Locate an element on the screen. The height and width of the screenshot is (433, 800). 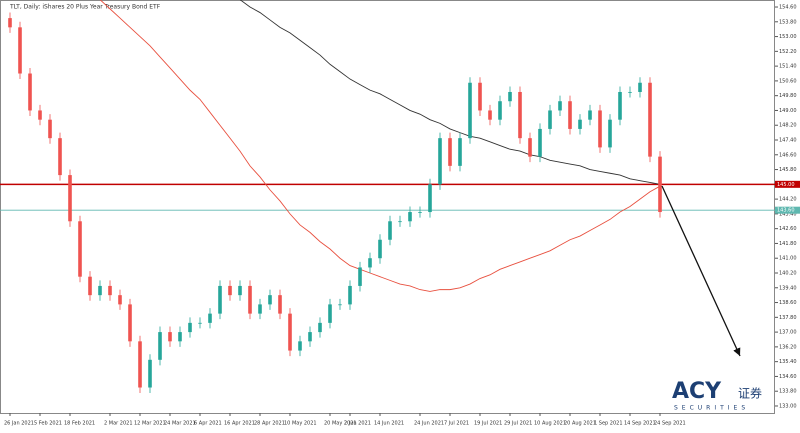
y-tick-label: 148.20 is located at coordinates (788, 126).